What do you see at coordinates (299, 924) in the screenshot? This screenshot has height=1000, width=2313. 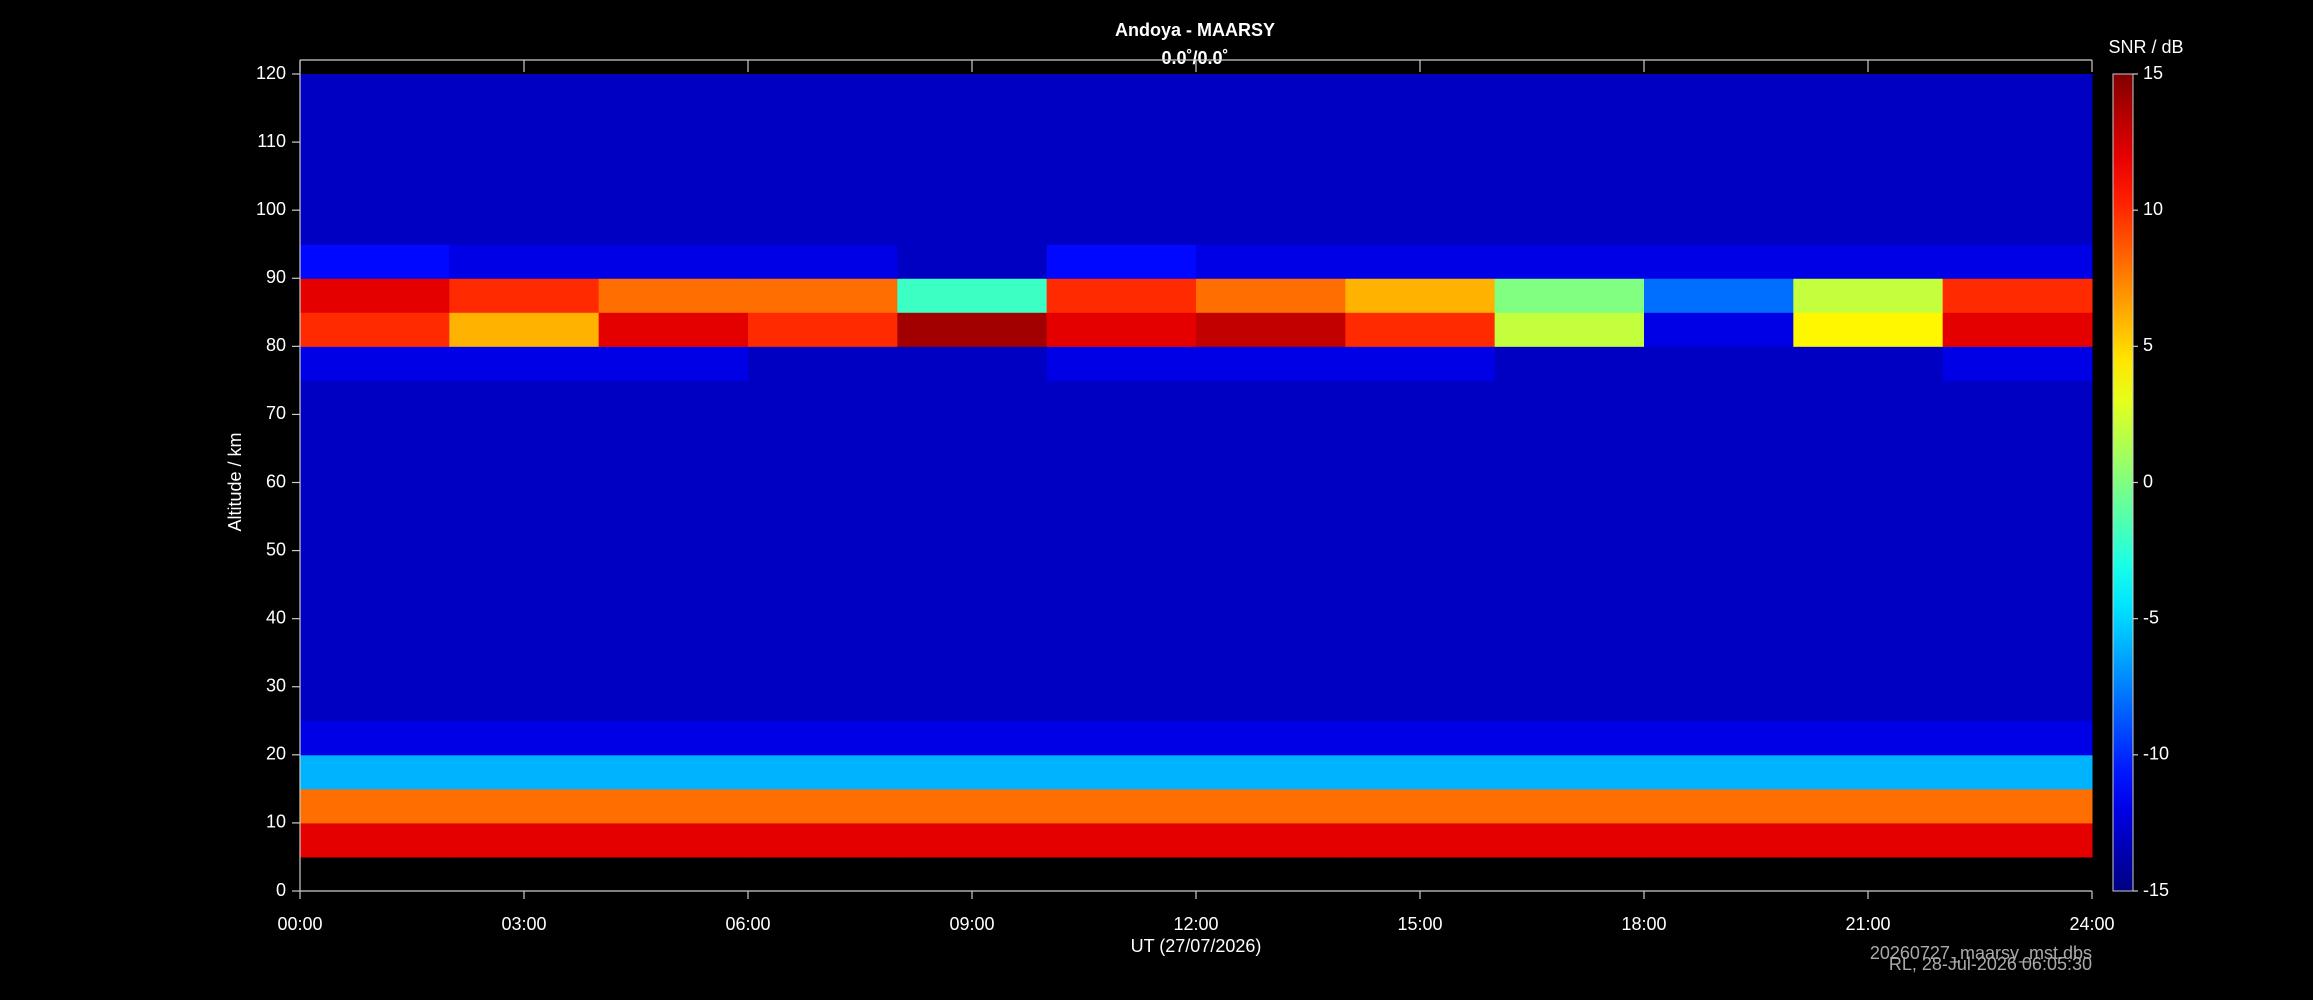 I see `x-tick-label: 00:00` at bounding box center [299, 924].